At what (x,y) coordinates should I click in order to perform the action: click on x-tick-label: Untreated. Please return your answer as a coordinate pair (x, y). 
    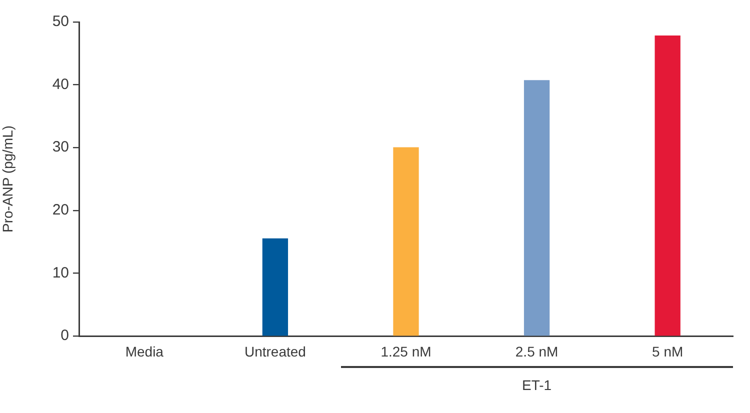
    Looking at the image, I should click on (275, 351).